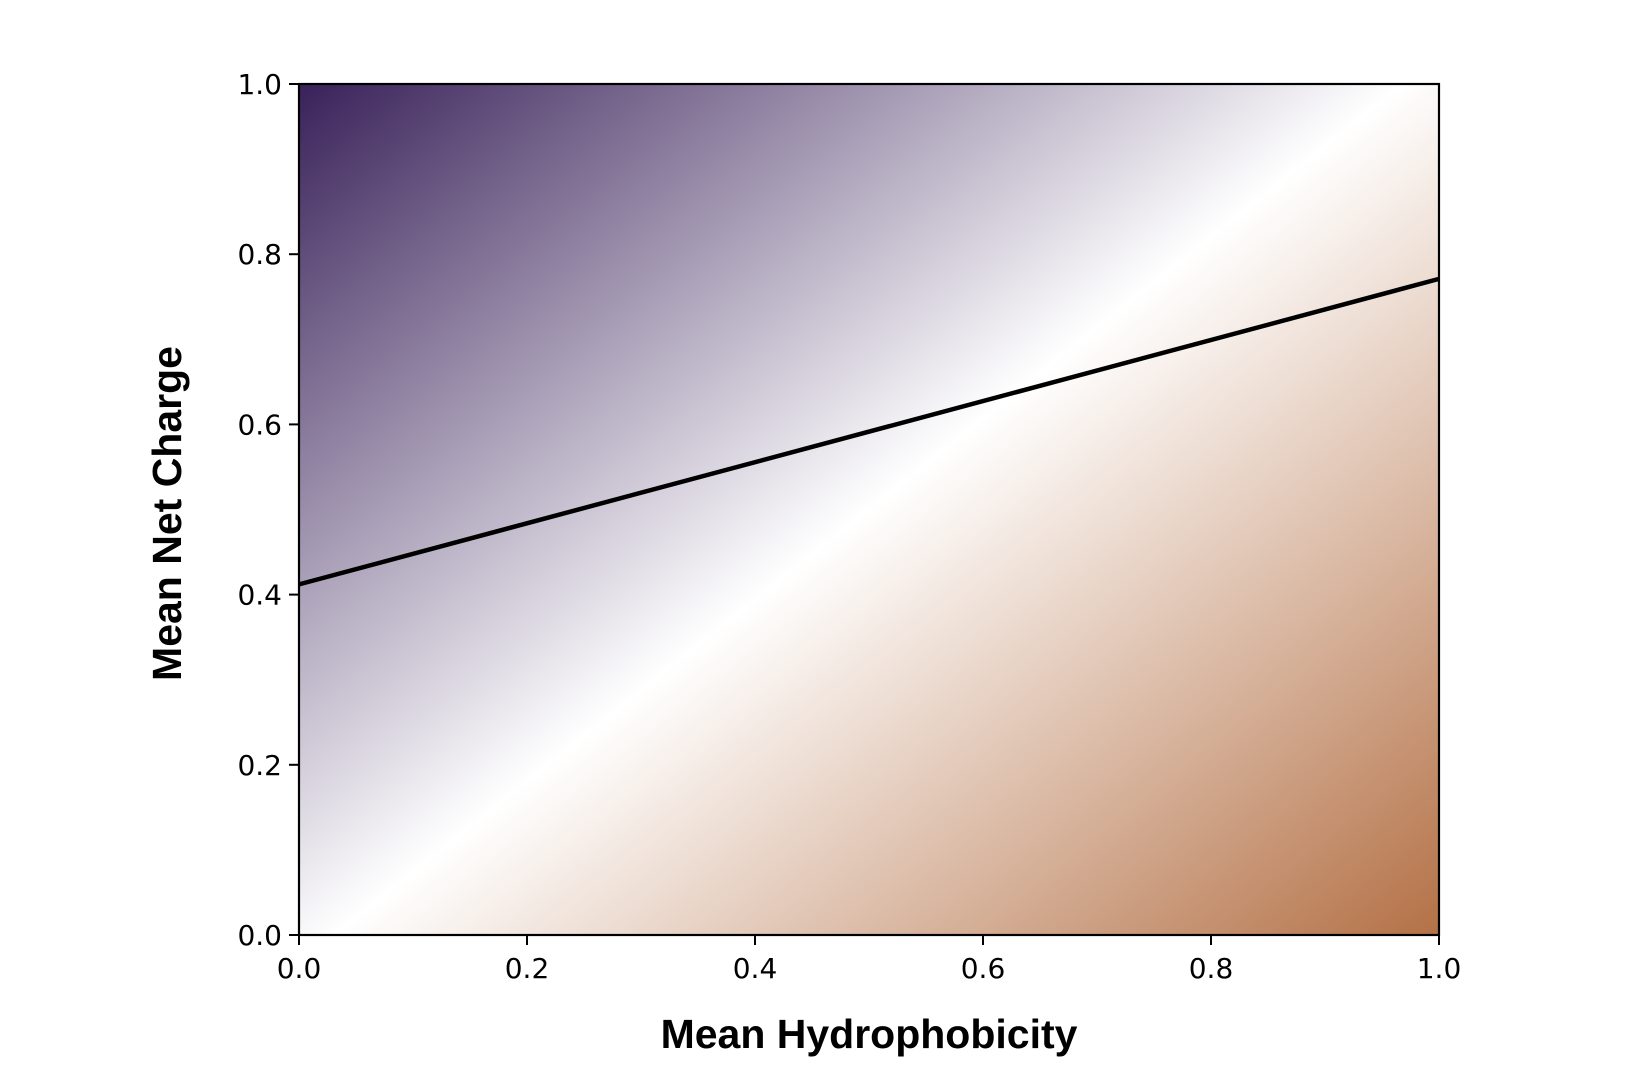 The image size is (1645, 1077). I want to click on x-tick-label: 0.2, so click(527, 968).